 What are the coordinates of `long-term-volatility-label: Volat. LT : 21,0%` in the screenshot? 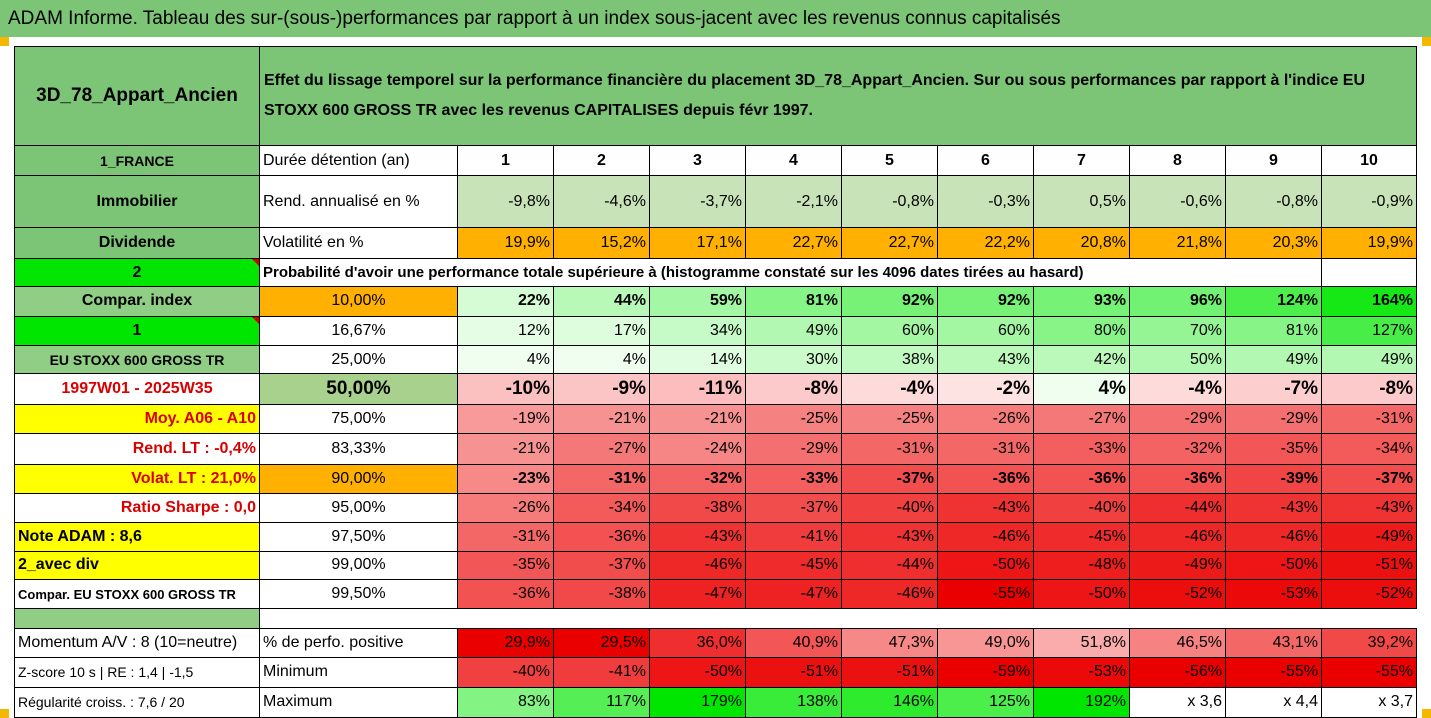 It's located at (137, 478).